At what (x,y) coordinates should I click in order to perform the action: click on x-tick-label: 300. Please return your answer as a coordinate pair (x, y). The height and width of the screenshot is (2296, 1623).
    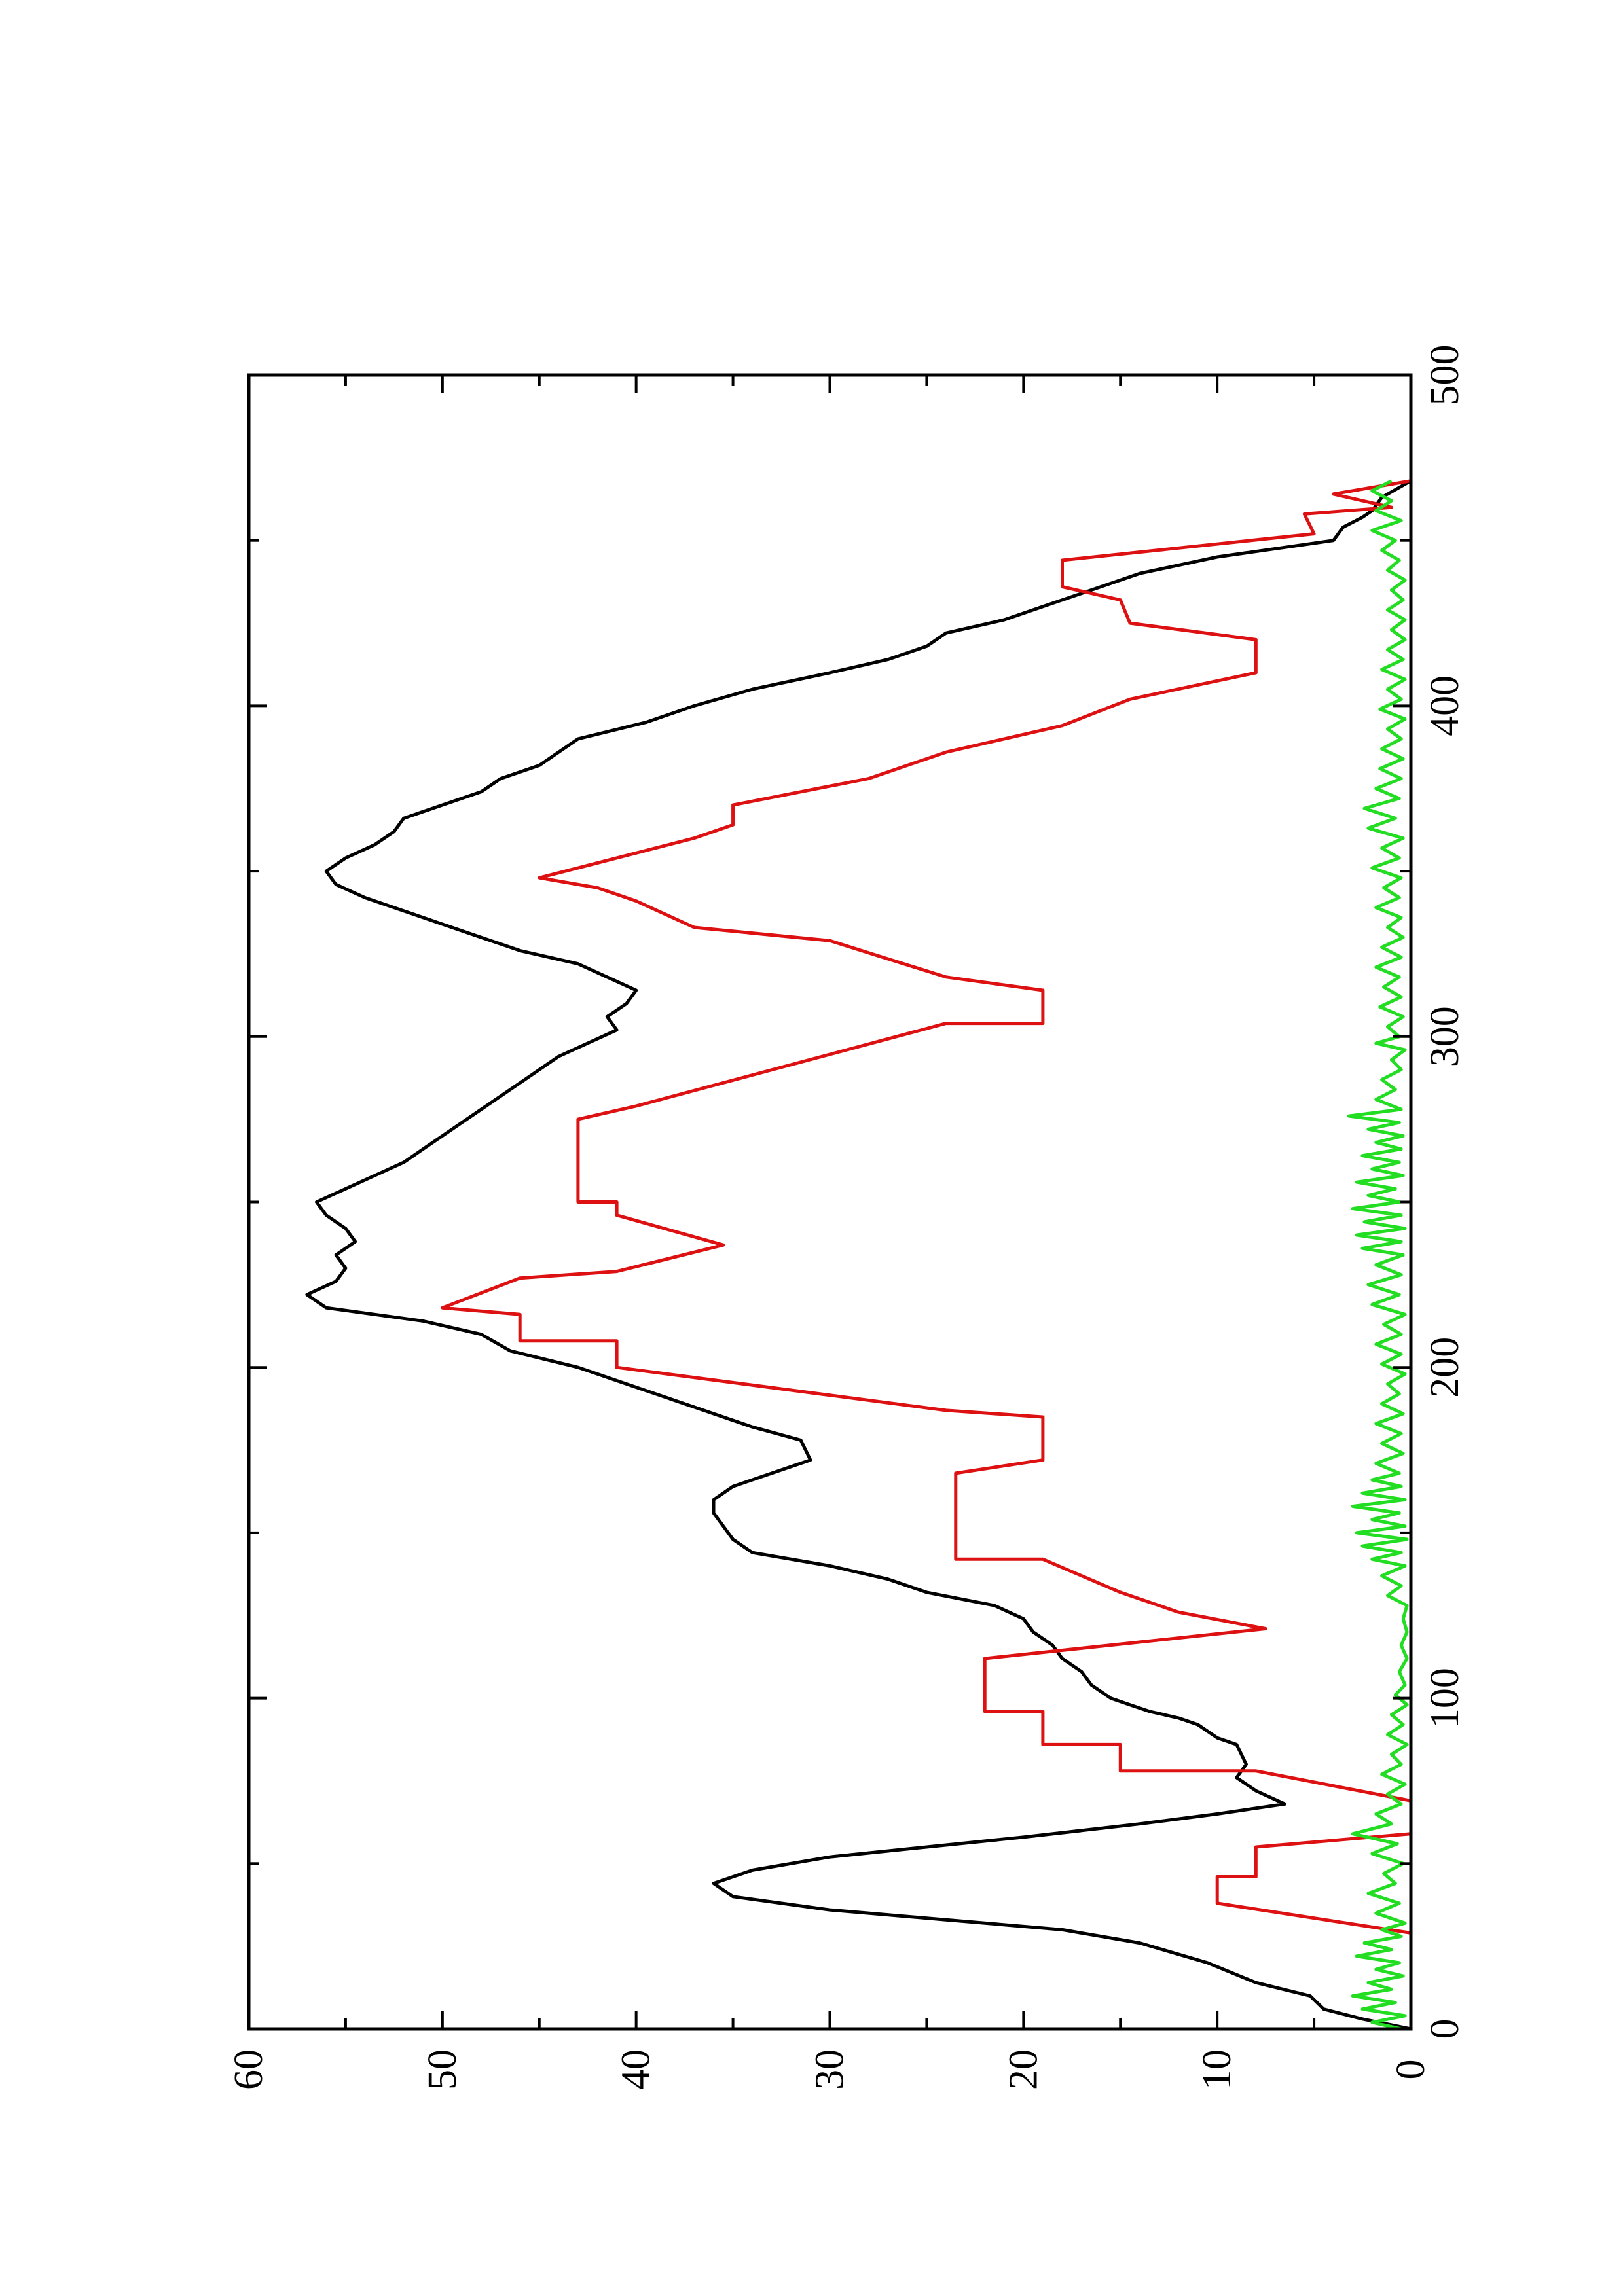
    Looking at the image, I should click on (1445, 1036).